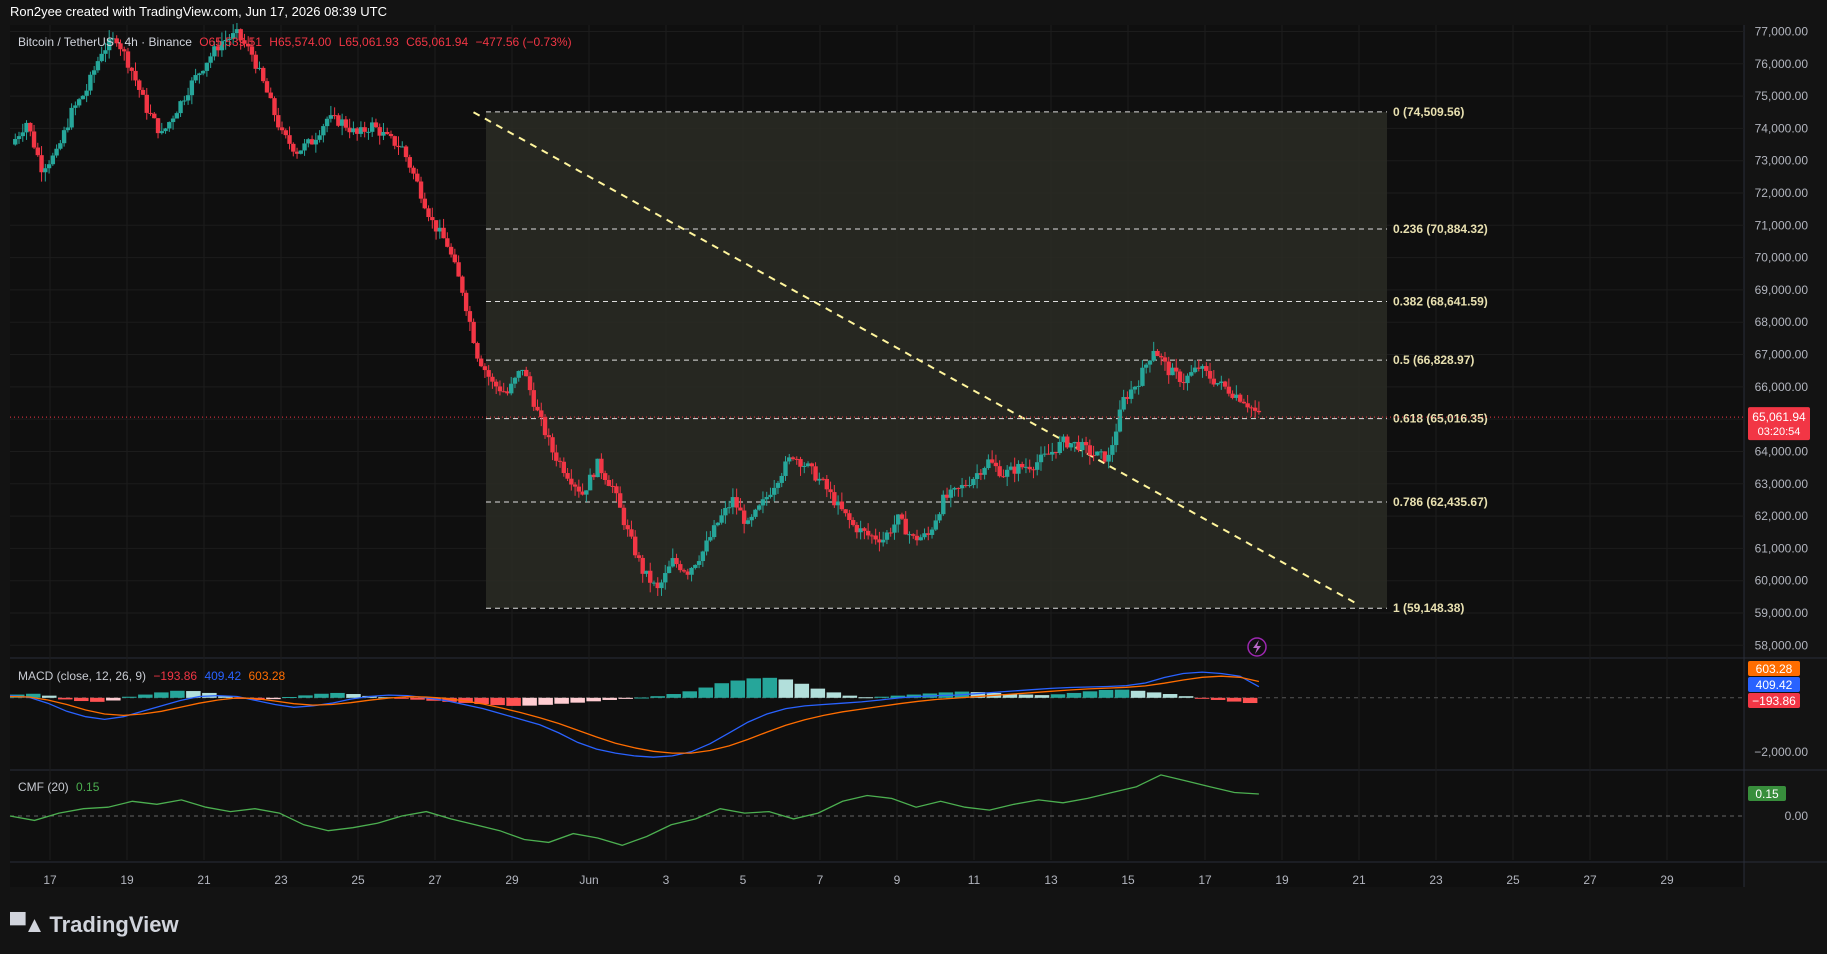 This screenshot has height=954, width=1827. I want to click on x-tick-label: 29, so click(512, 880).